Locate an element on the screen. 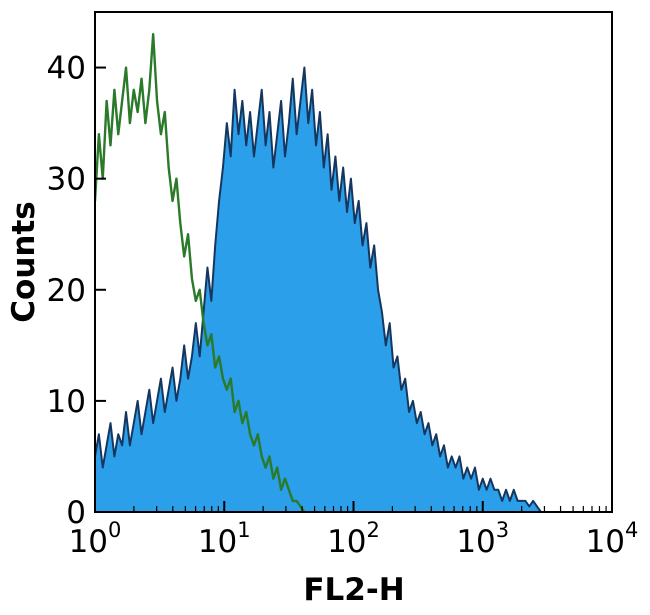 This screenshot has height=615, width=650. y-tick-label: 30 is located at coordinates (66, 180).